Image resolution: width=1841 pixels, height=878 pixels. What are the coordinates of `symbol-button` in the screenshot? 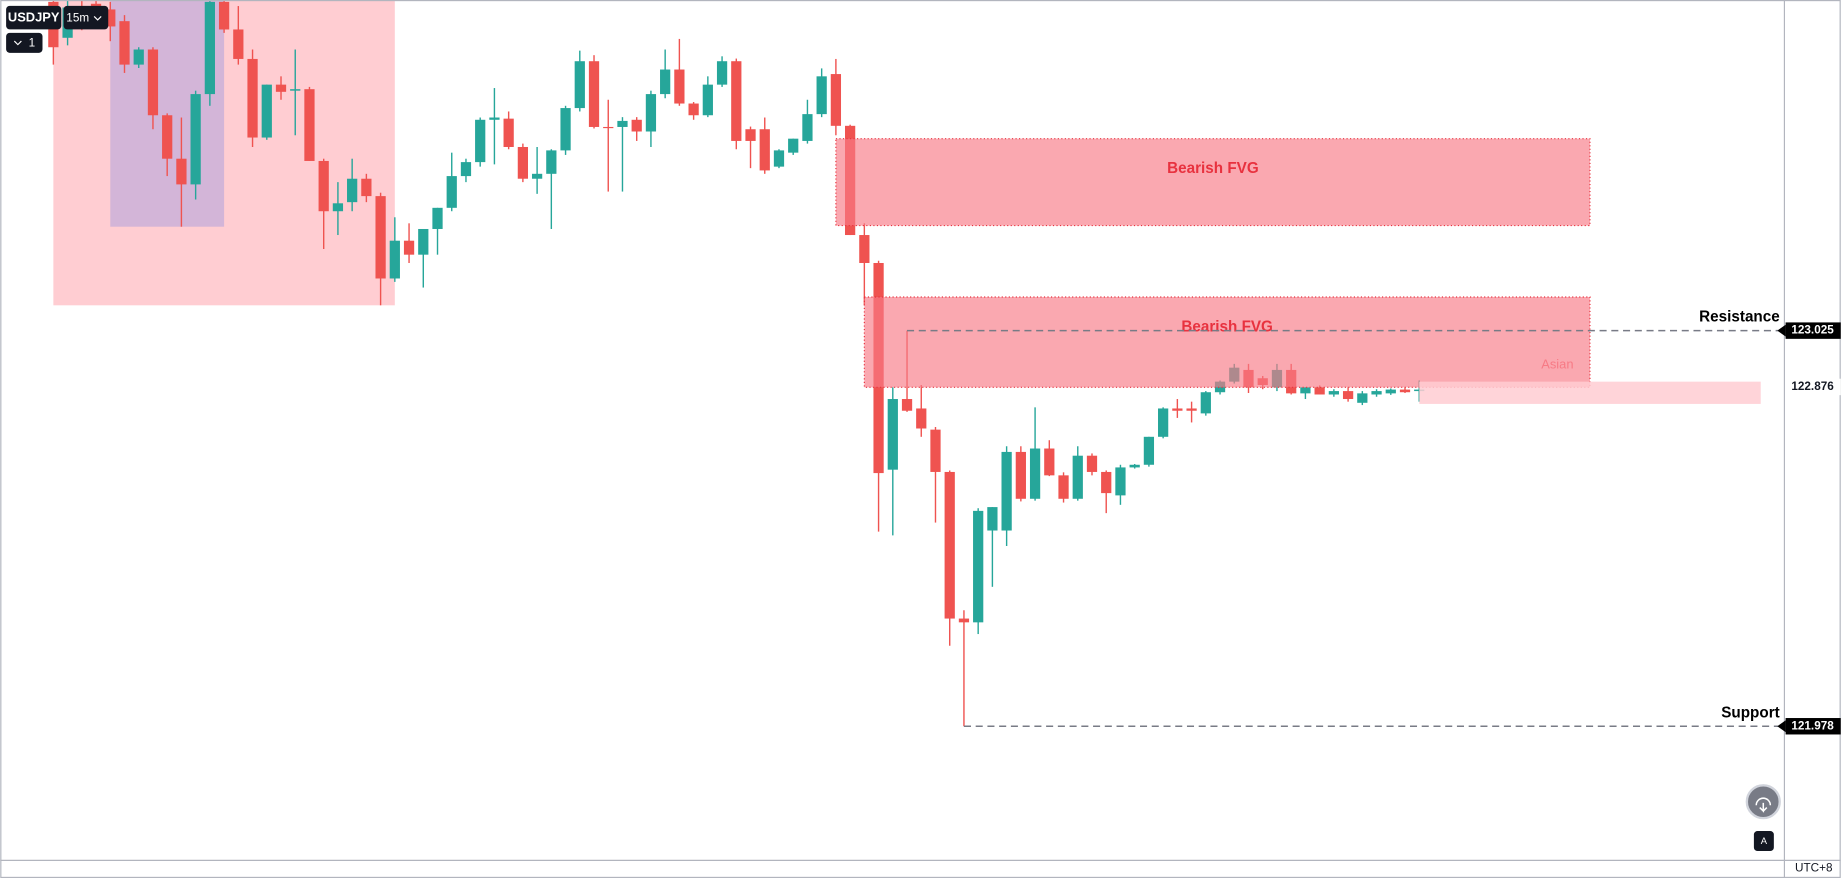 It's located at (34, 17).